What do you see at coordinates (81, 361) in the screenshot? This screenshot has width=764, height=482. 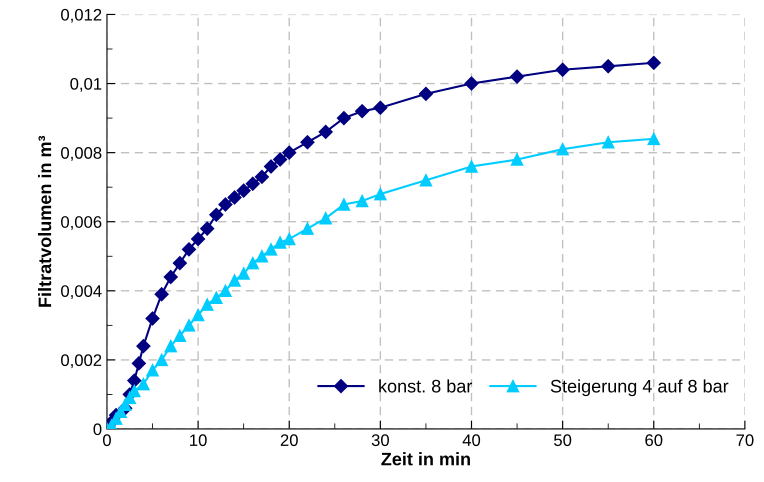 I see `y-tick-label: 0,002` at bounding box center [81, 361].